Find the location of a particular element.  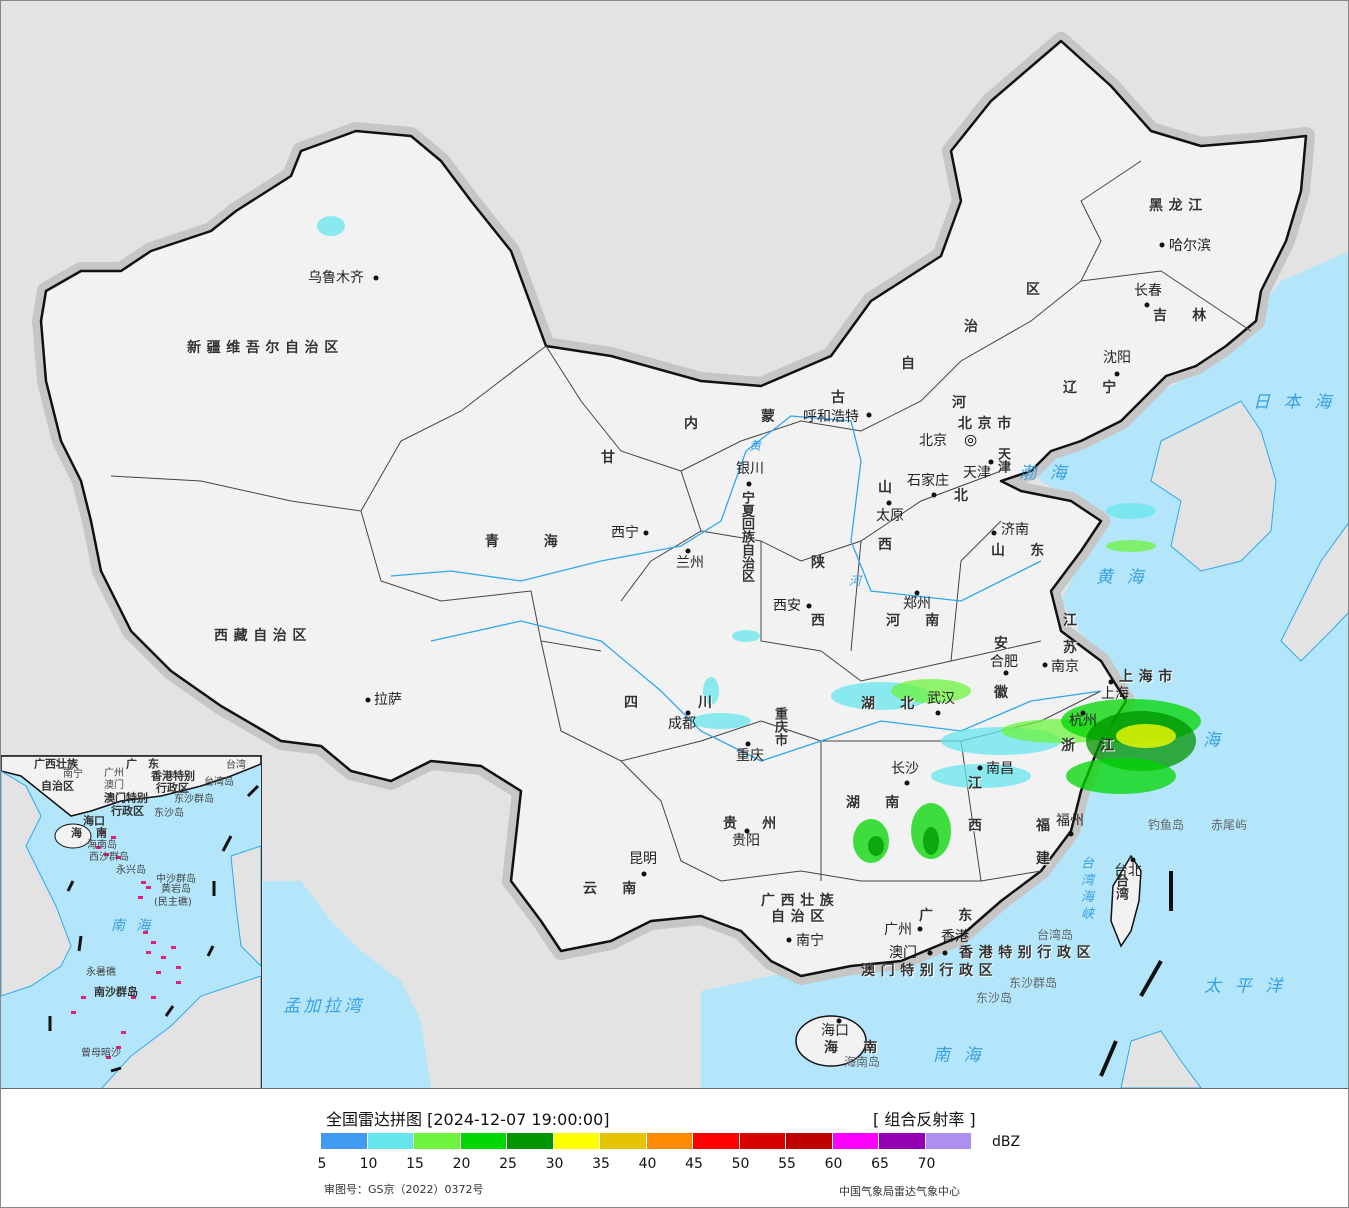

inset-label: (民主礁) is located at coordinates (173, 902).